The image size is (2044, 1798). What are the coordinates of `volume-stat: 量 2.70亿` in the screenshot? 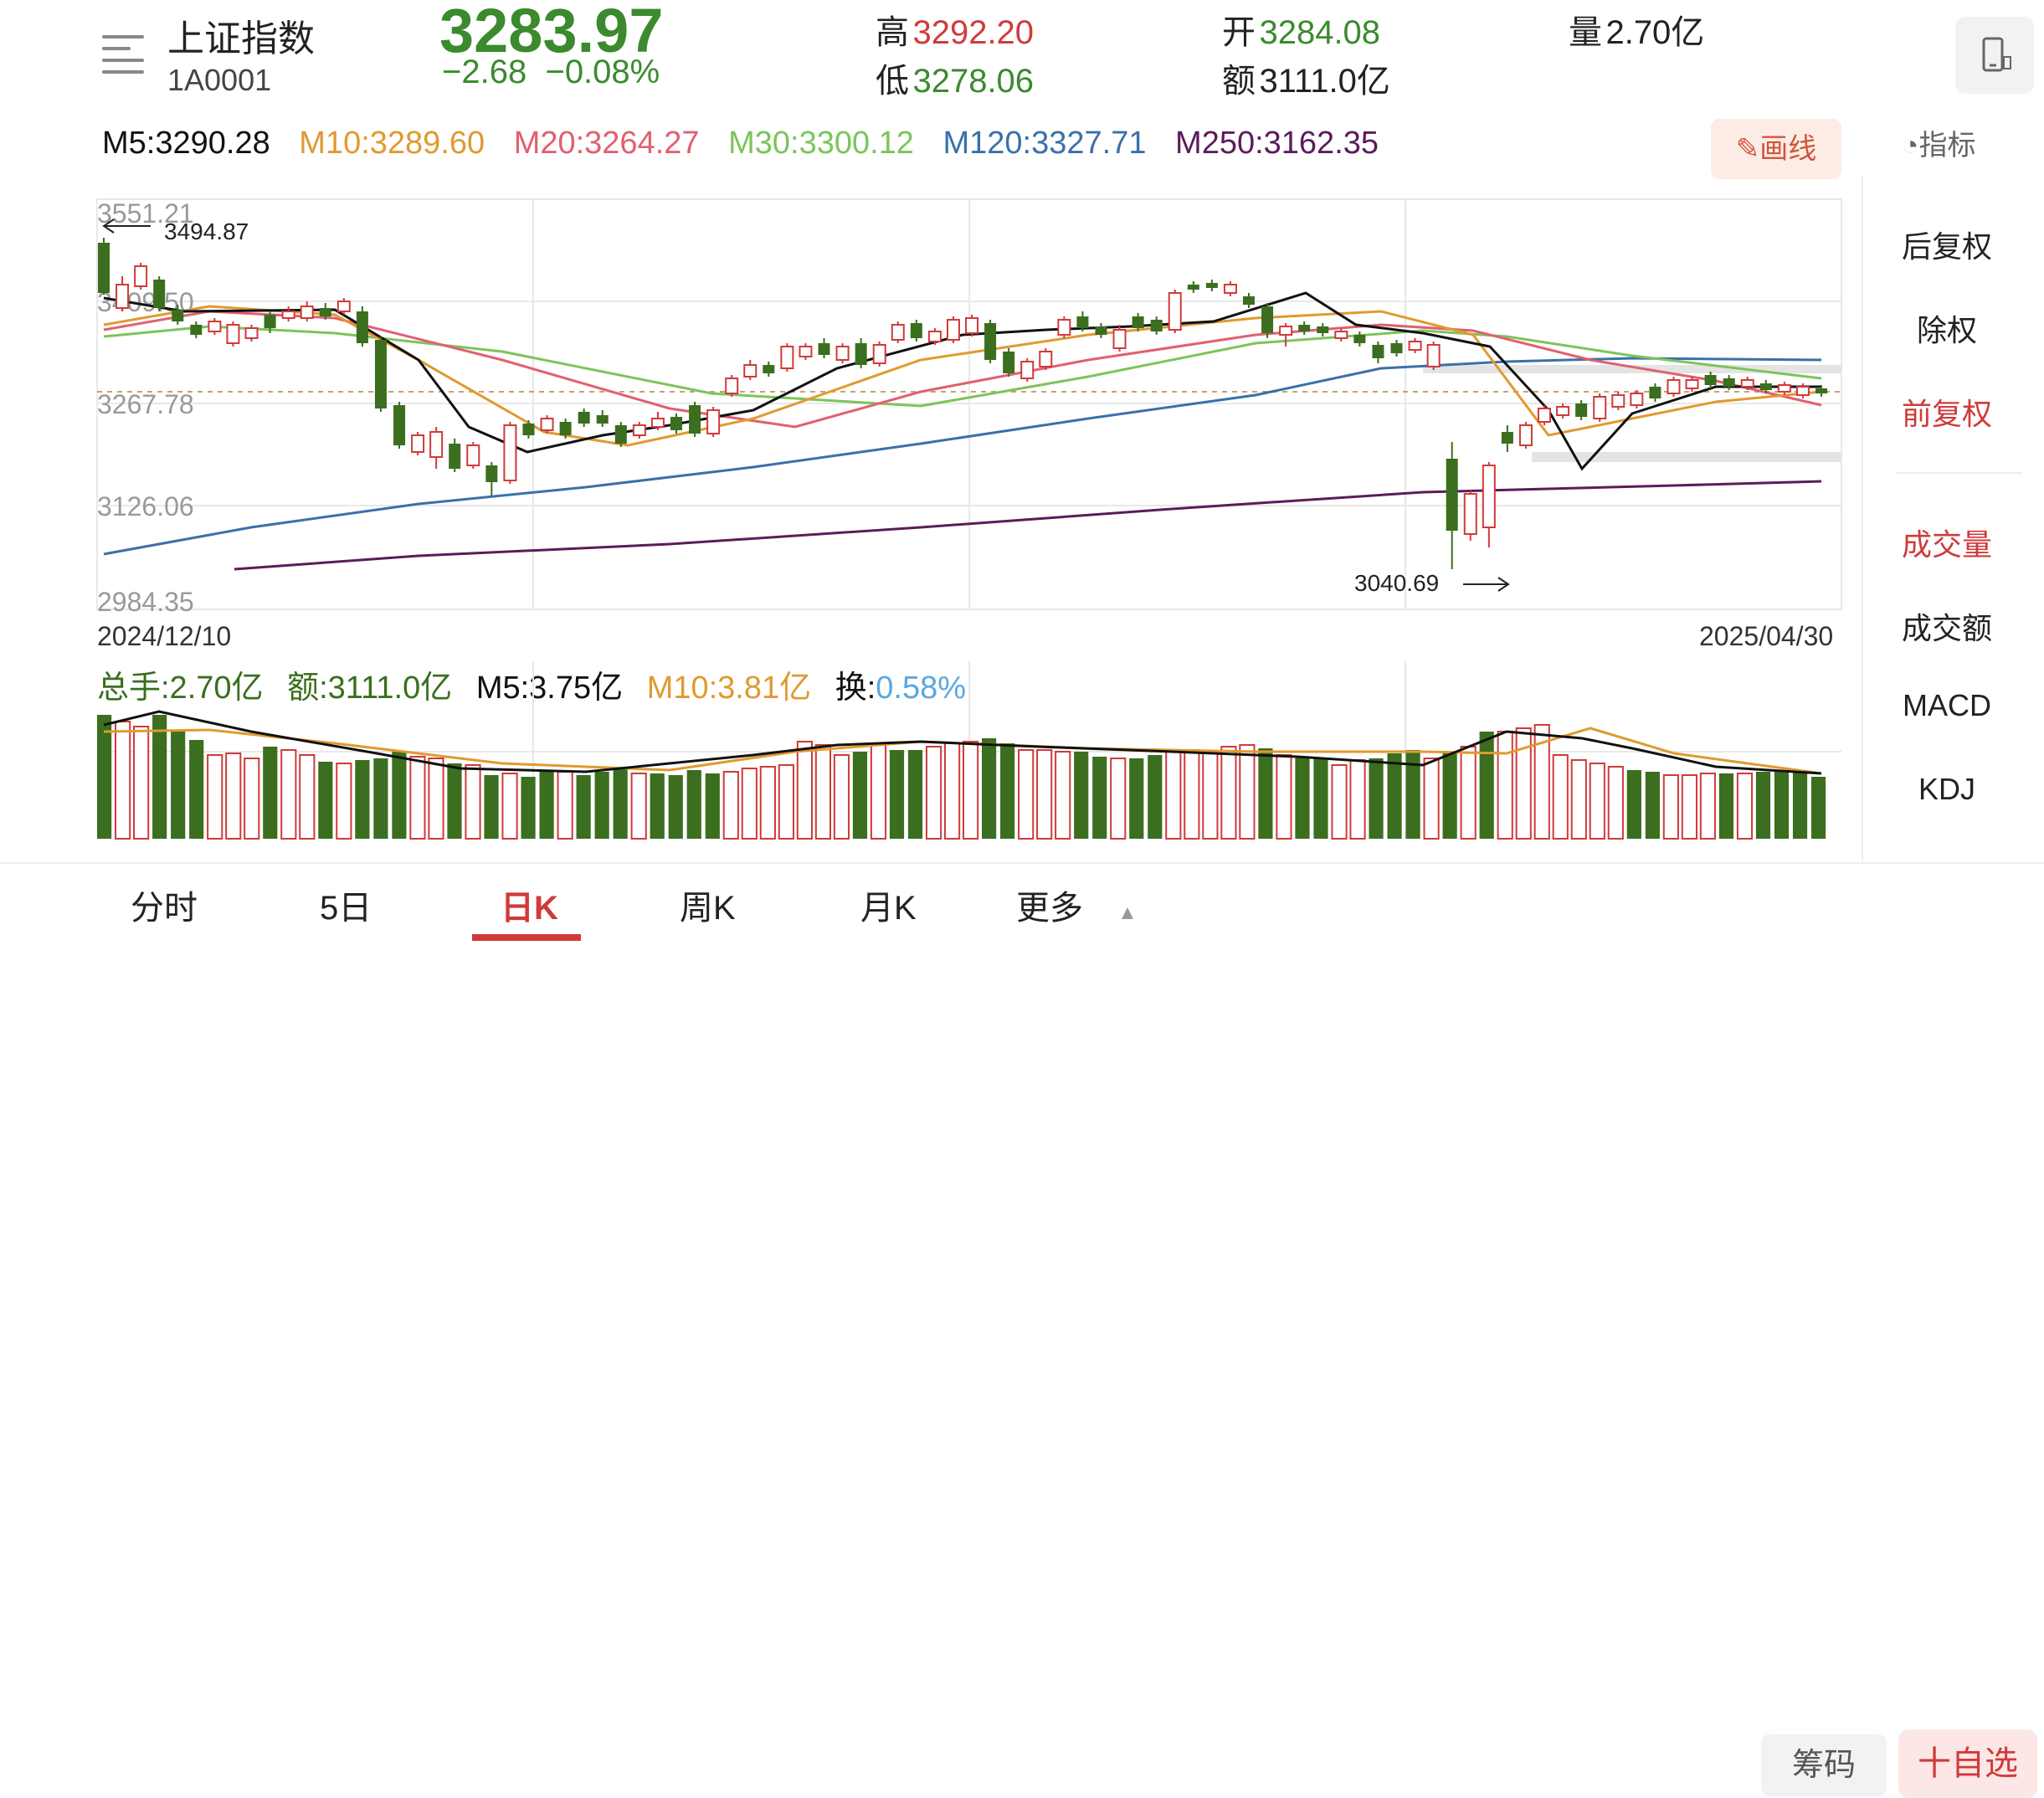 It's located at (1637, 30).